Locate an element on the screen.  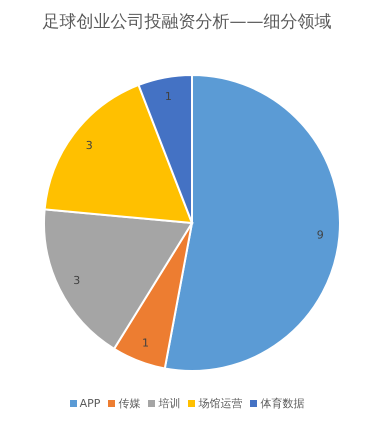
legend-label: 体育数据 is located at coordinates (282, 403).